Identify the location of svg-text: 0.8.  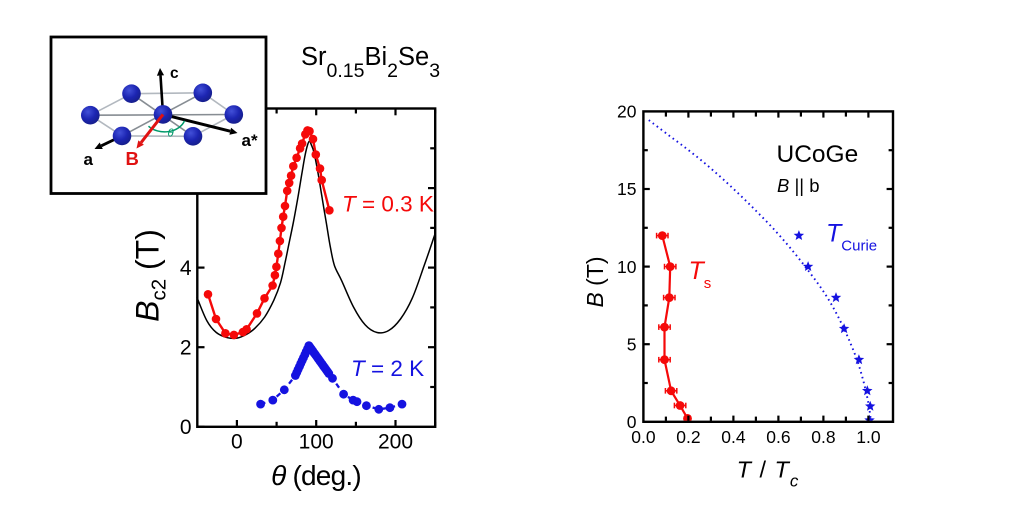
(823, 437).